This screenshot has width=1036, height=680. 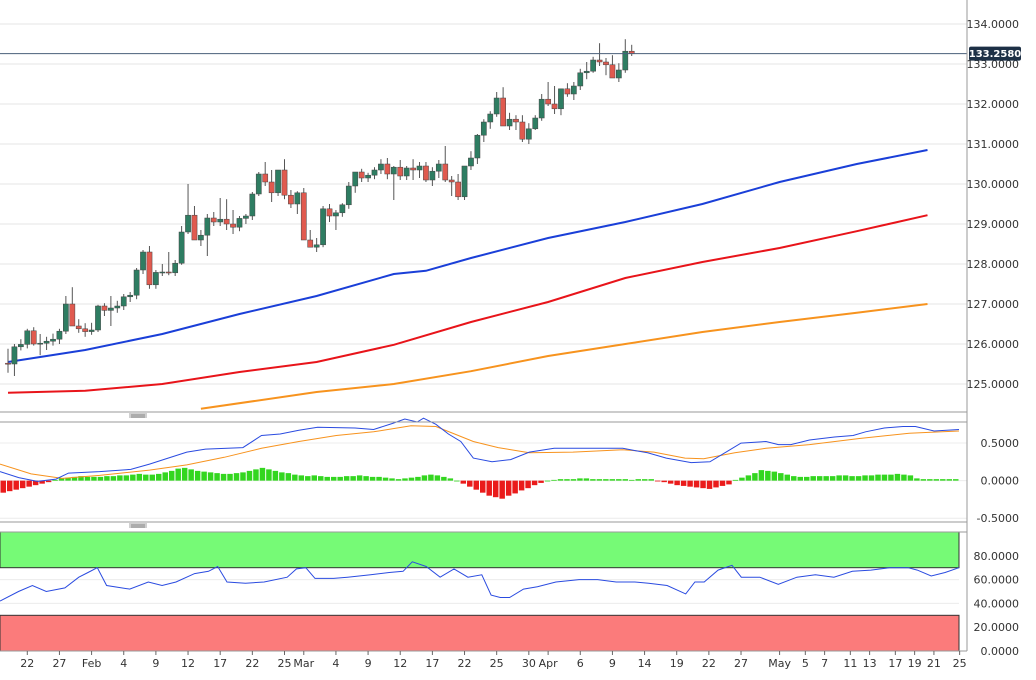 I want to click on x-axis-tick-label: 19, so click(x=677, y=663).